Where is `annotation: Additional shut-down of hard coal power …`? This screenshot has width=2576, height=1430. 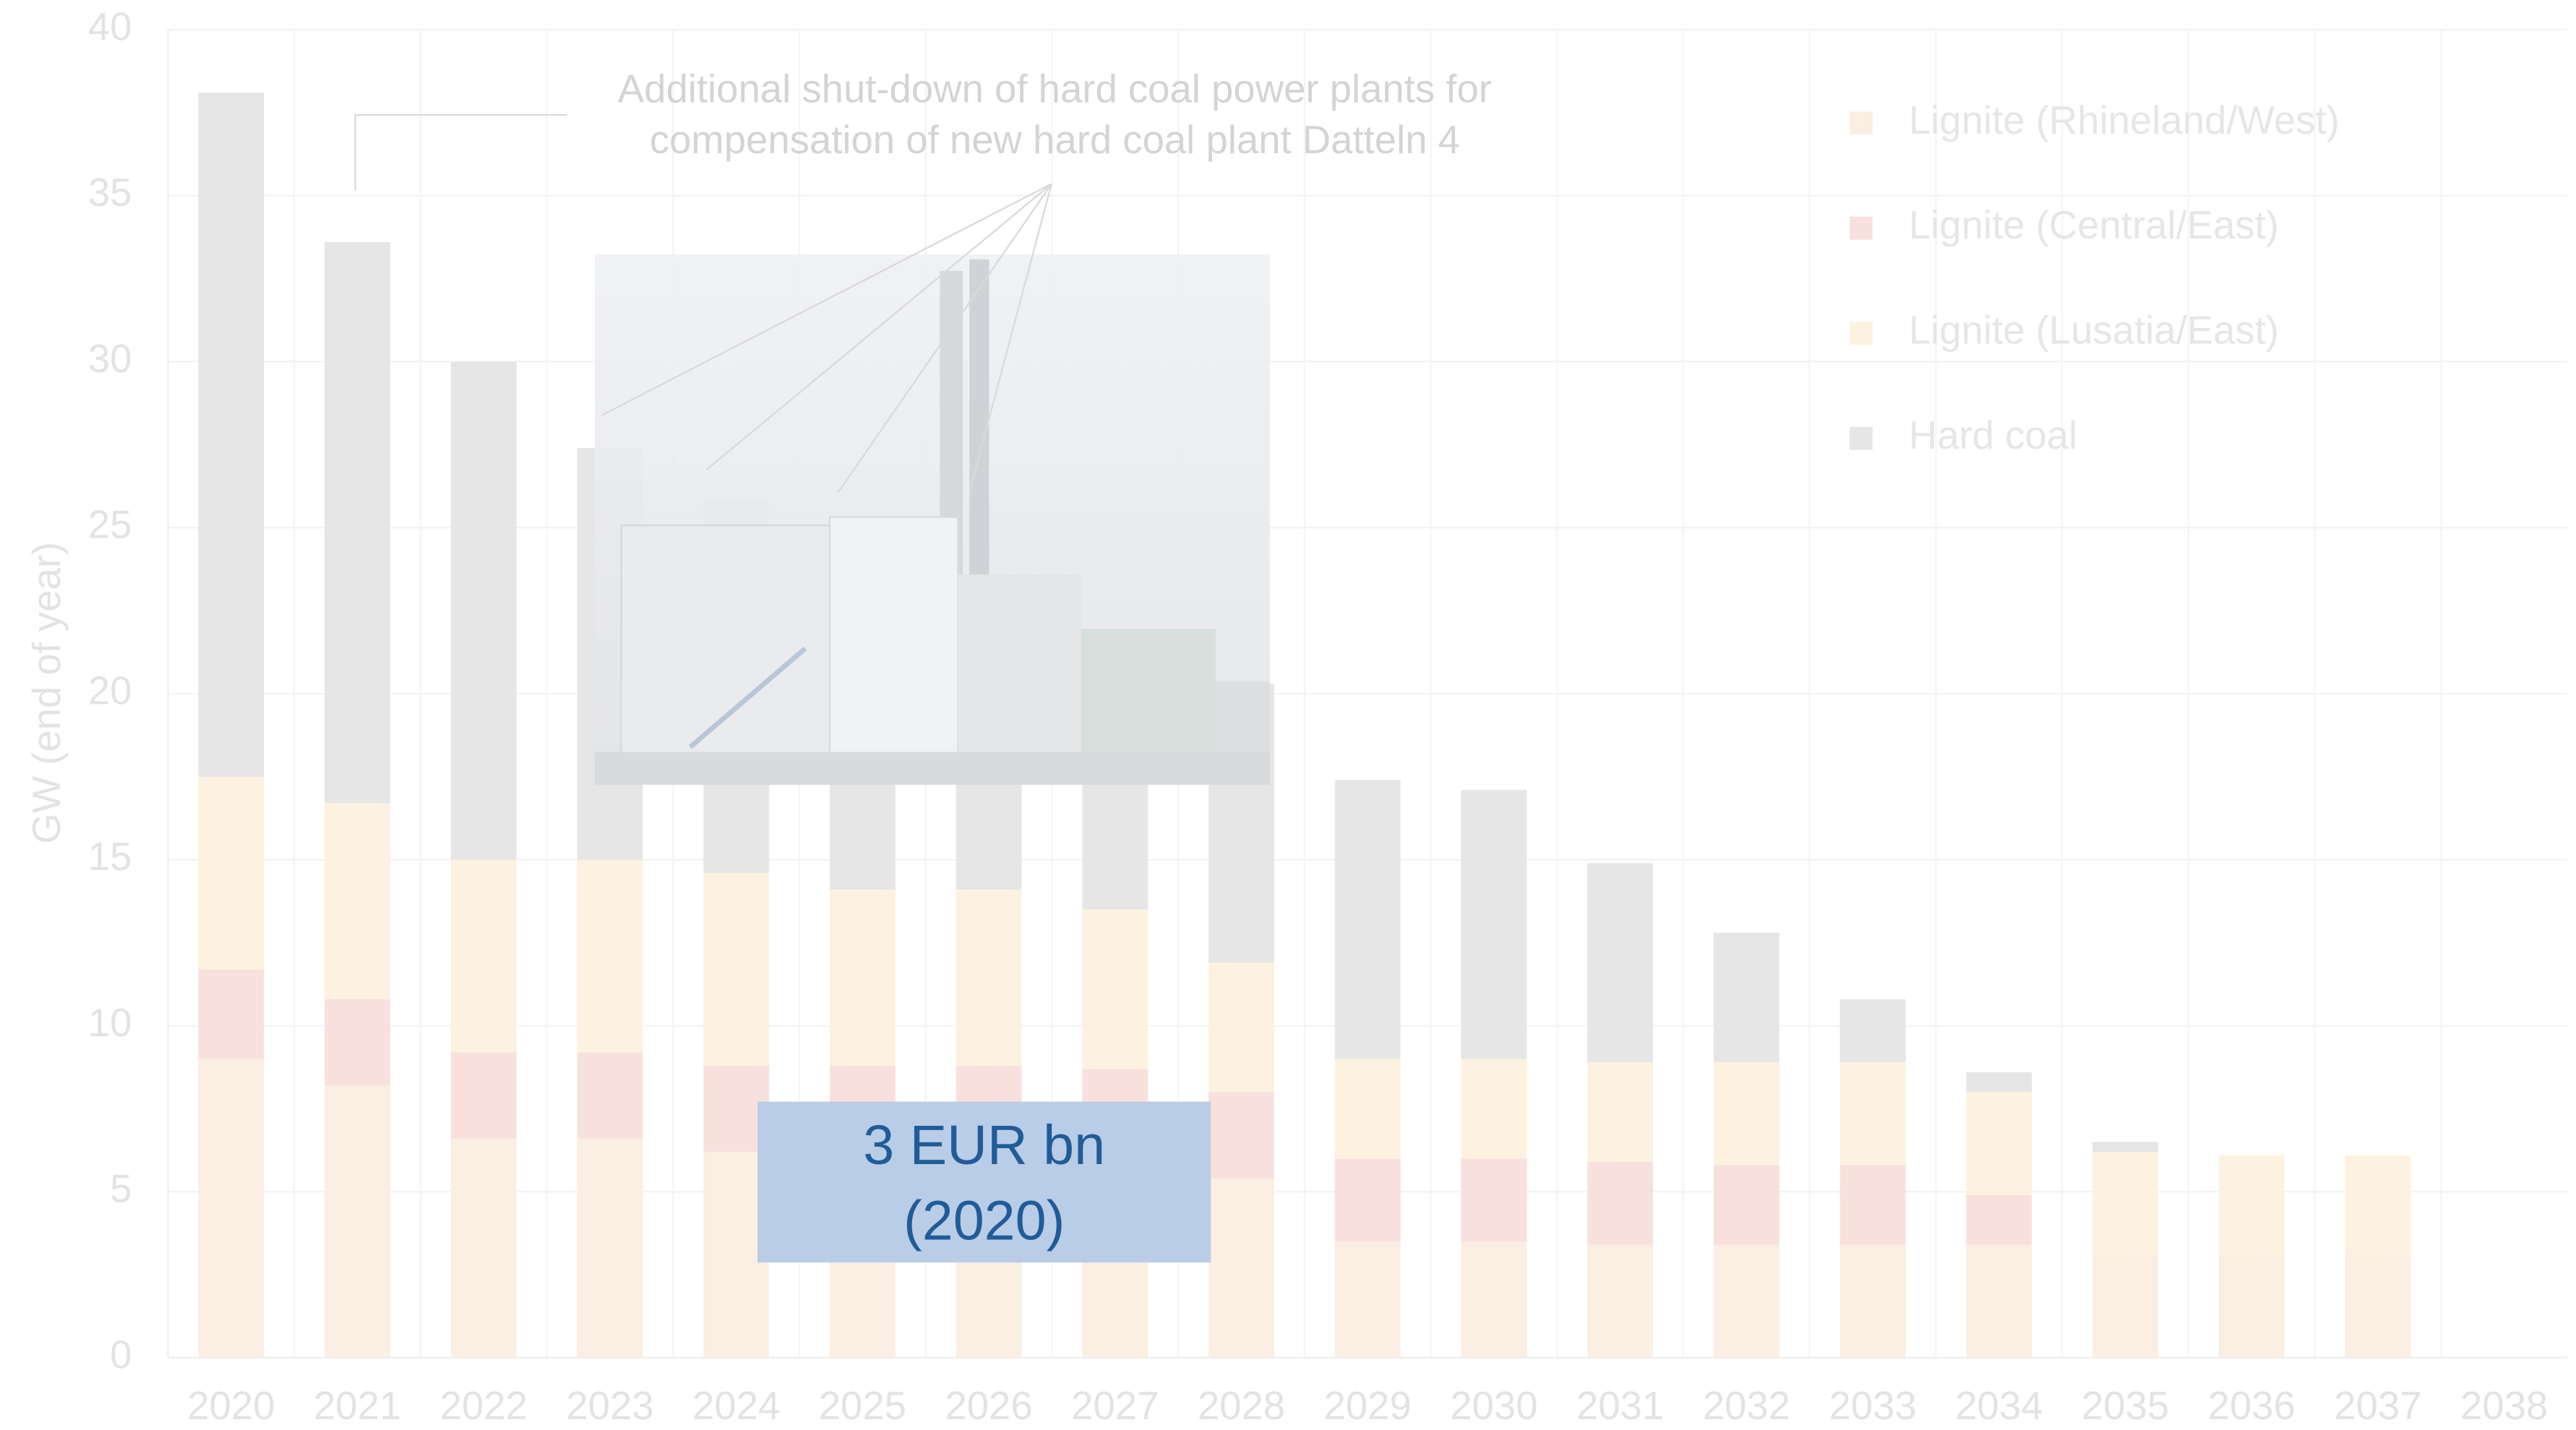 annotation: Additional shut-down of hard coal power … is located at coordinates (1055, 89).